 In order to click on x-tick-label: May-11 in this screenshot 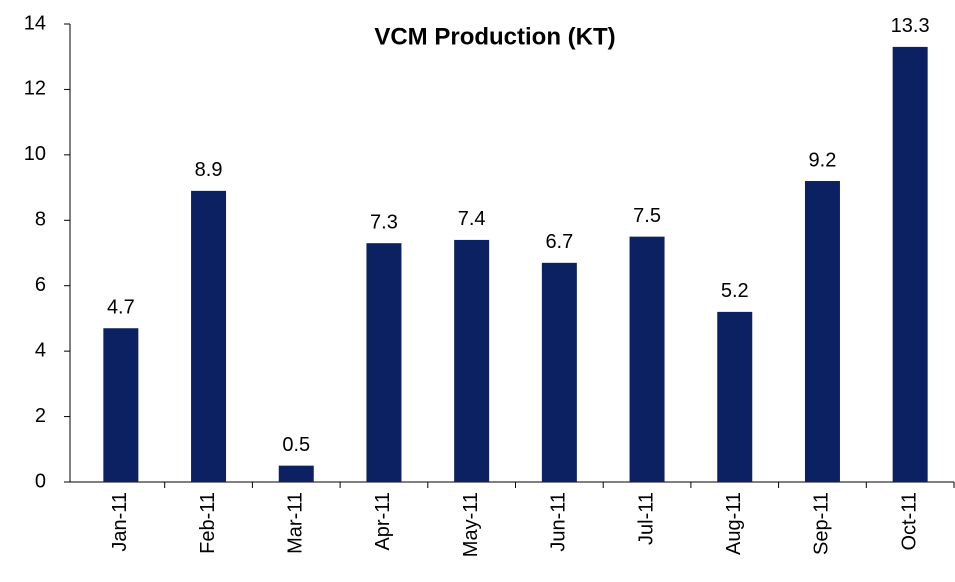, I will do `click(471, 524)`.